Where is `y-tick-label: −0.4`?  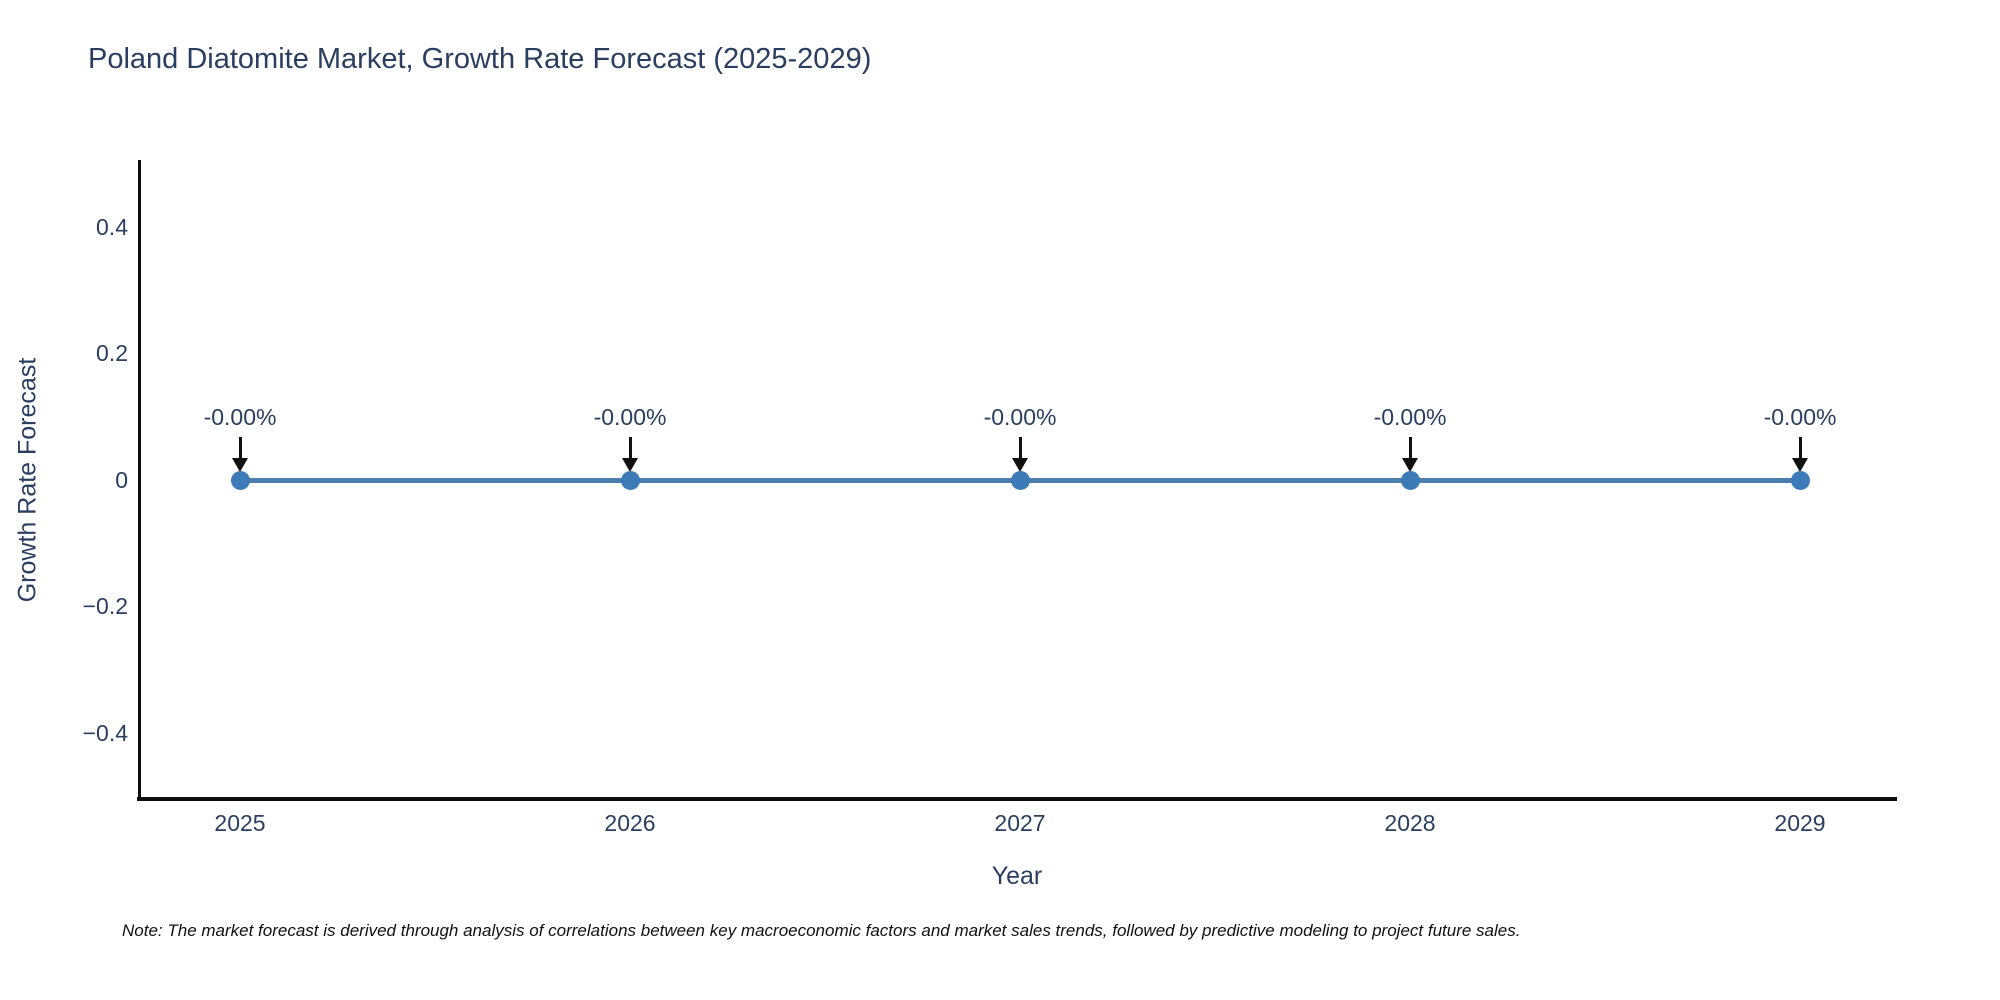 y-tick-label: −0.4 is located at coordinates (105, 732).